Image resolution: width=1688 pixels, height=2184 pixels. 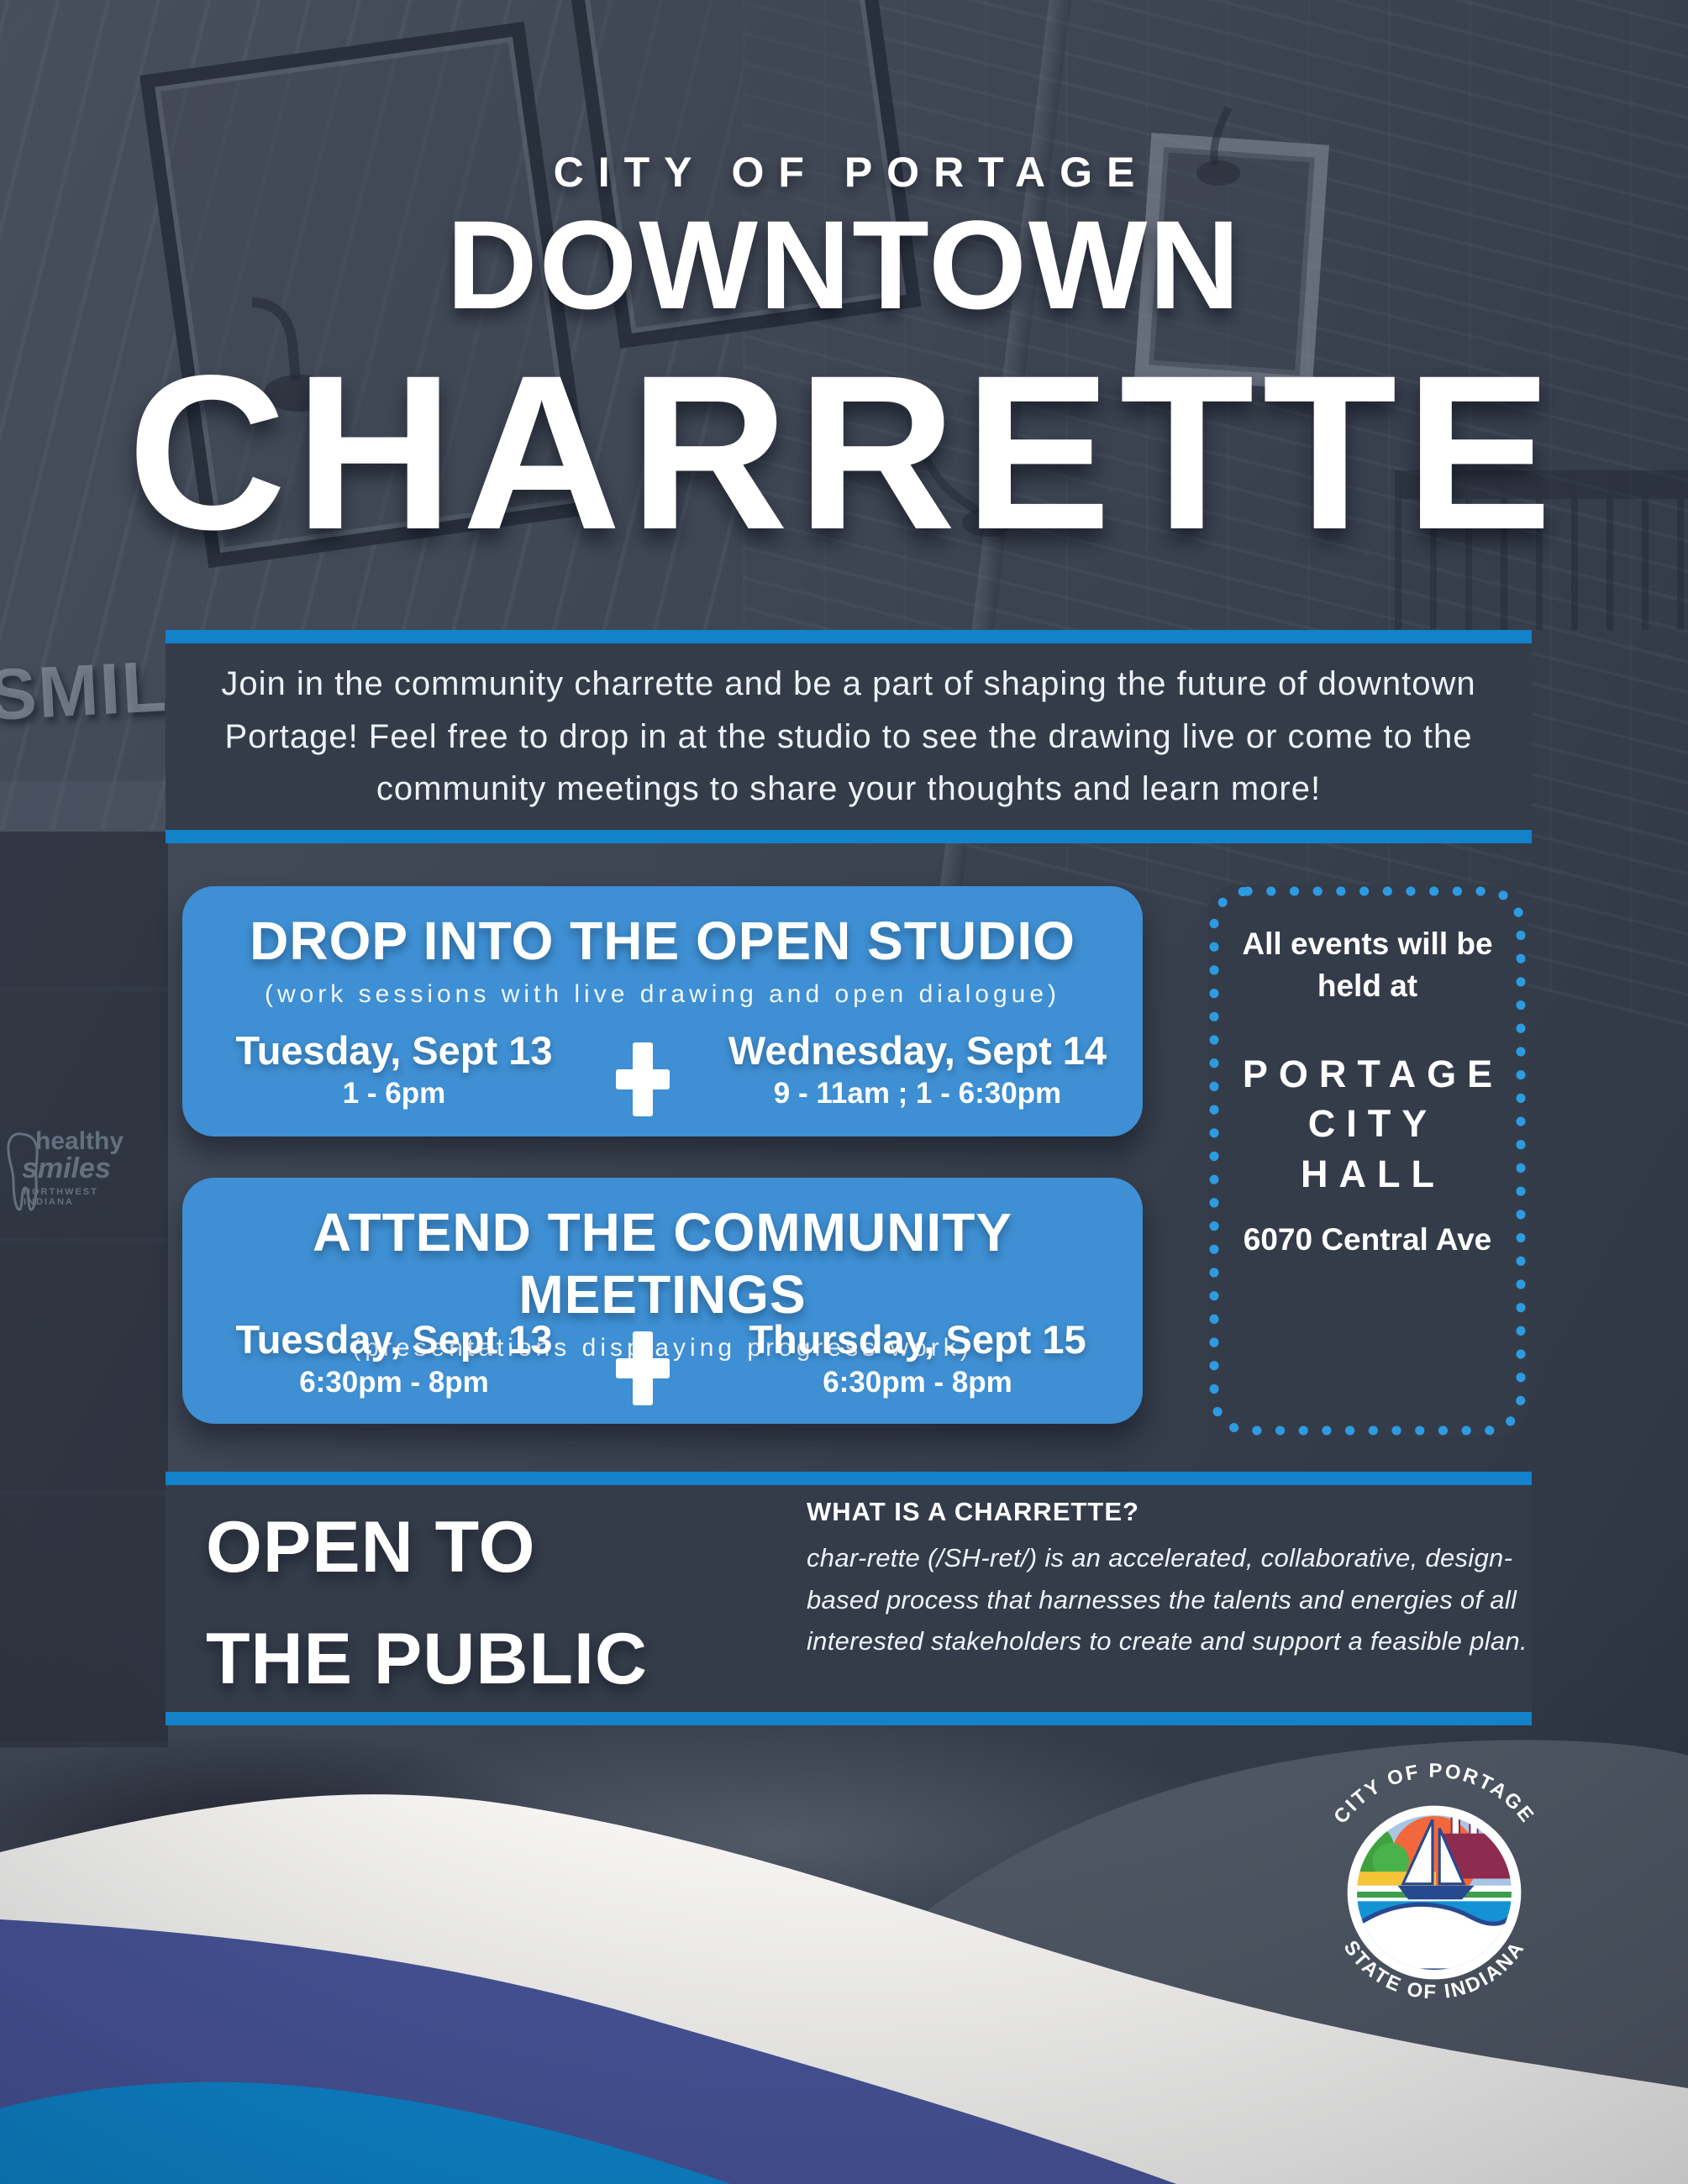 What do you see at coordinates (1373, 1074) in the screenshot?
I see `venue-name-line1: PORTAGE` at bounding box center [1373, 1074].